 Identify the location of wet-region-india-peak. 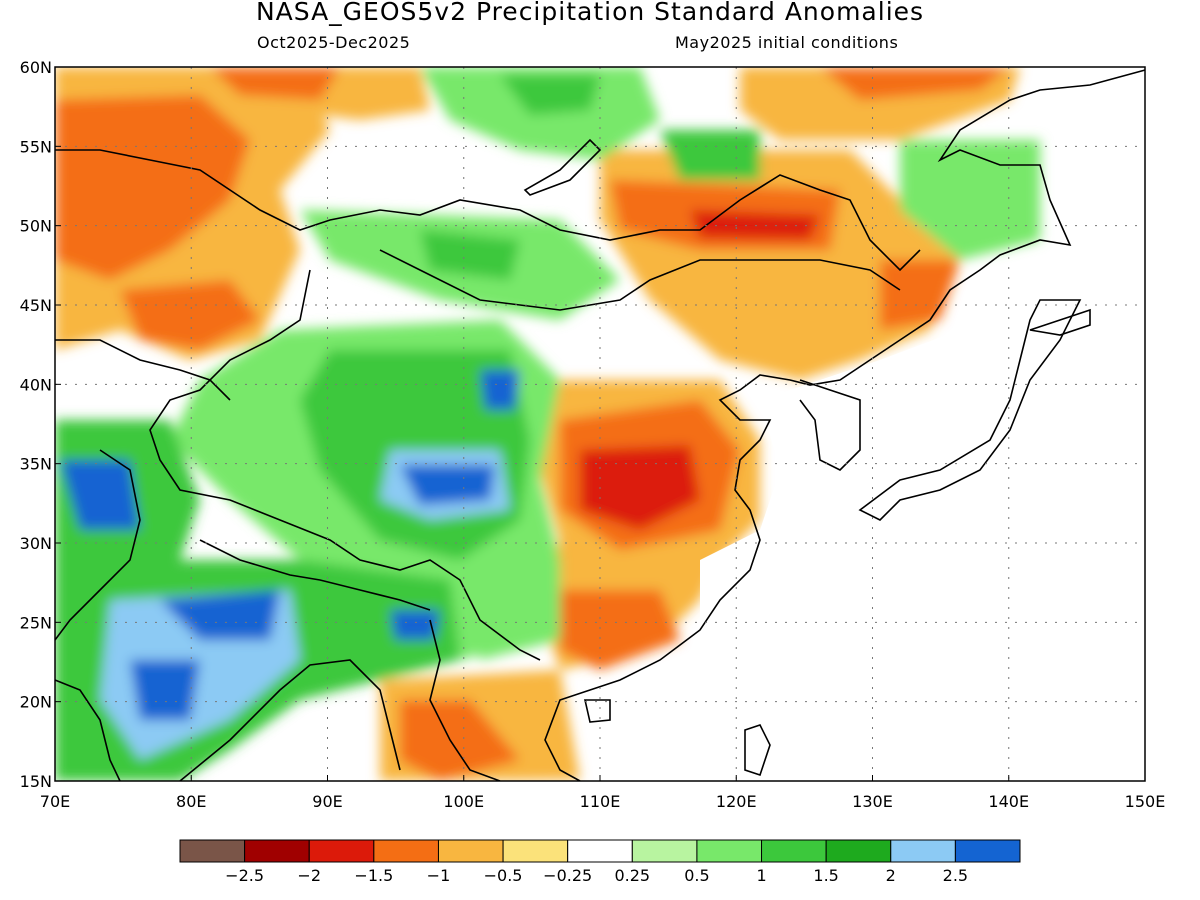
(220, 615).